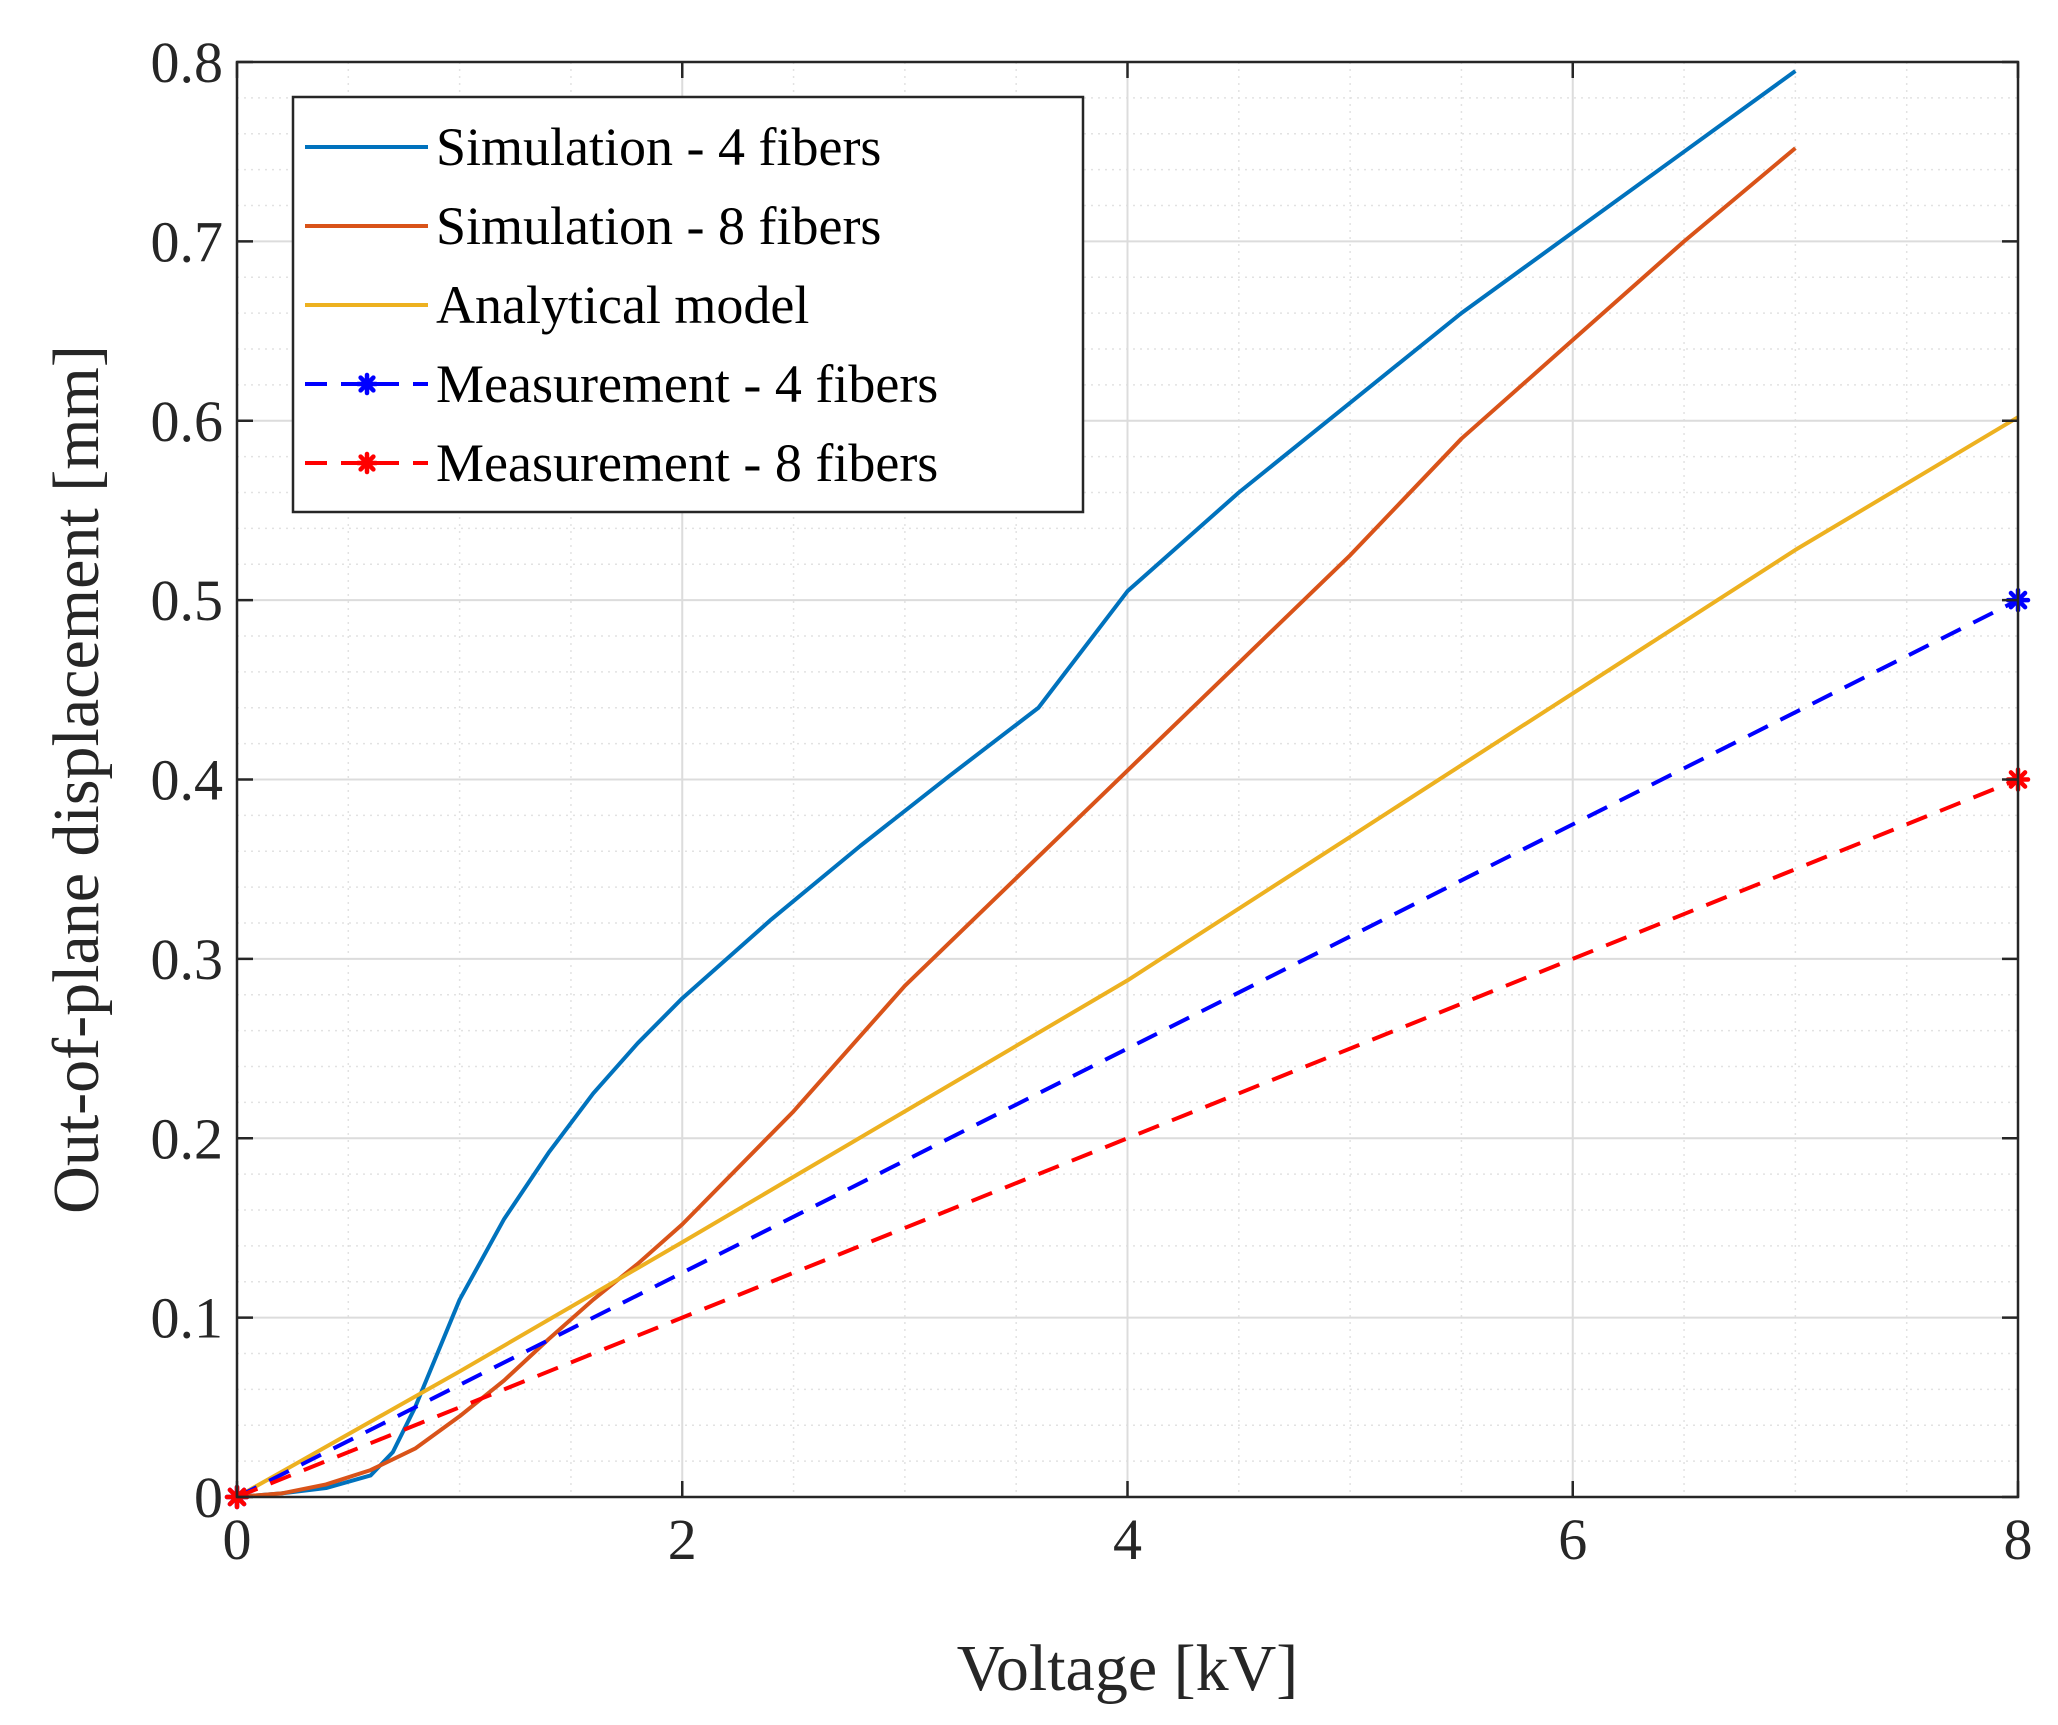 The width and height of the screenshot is (2058, 1725). I want to click on legend-label-2: Simulation - 8 fibers, so click(658, 226).